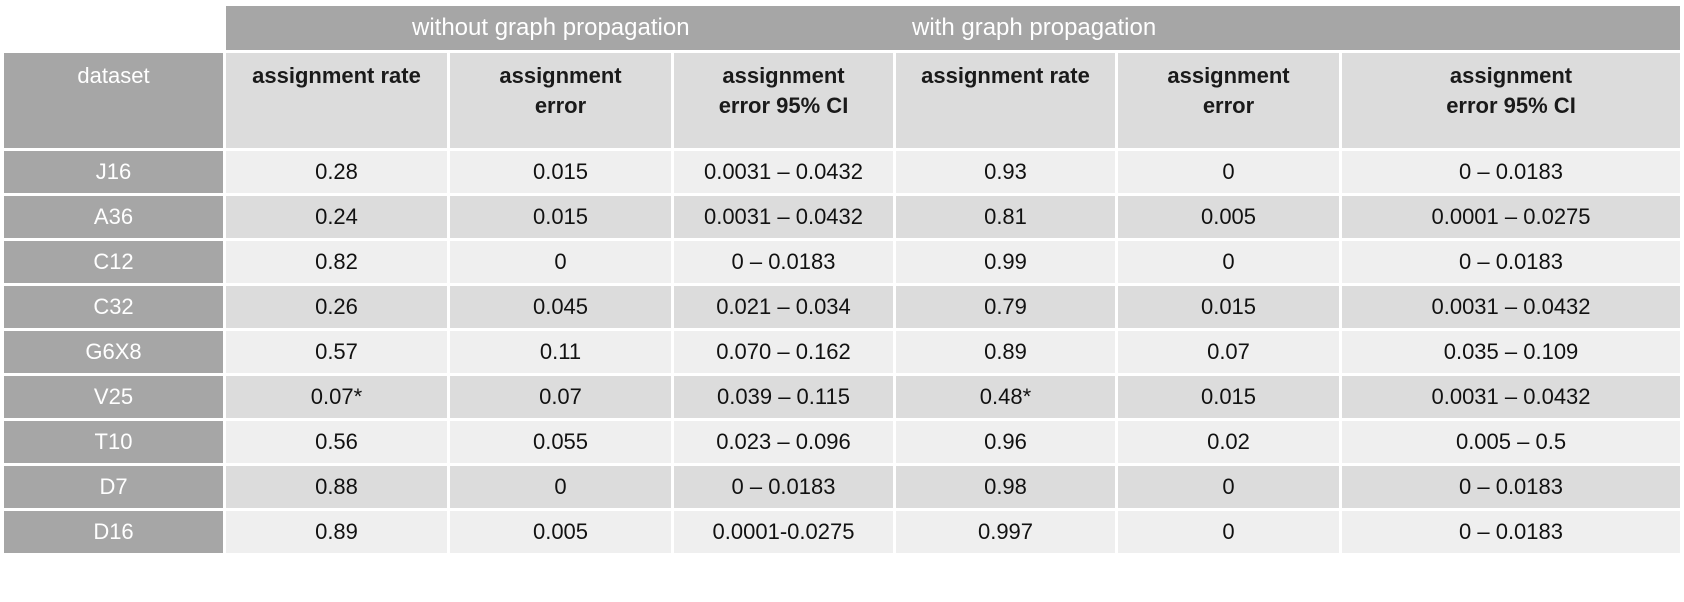 This screenshot has height=602, width=1684. What do you see at coordinates (785, 308) in the screenshot?
I see `table-cell: 0.021 – 0.034` at bounding box center [785, 308].